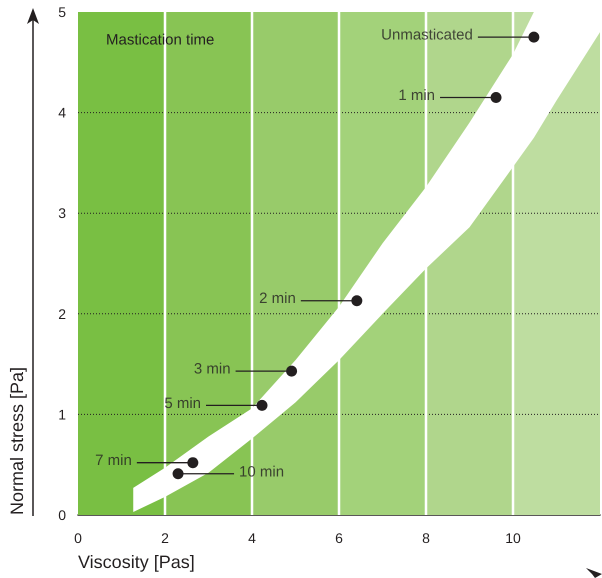  Describe the element at coordinates (339, 538) in the screenshot. I see `x-tick-label: 6` at that location.